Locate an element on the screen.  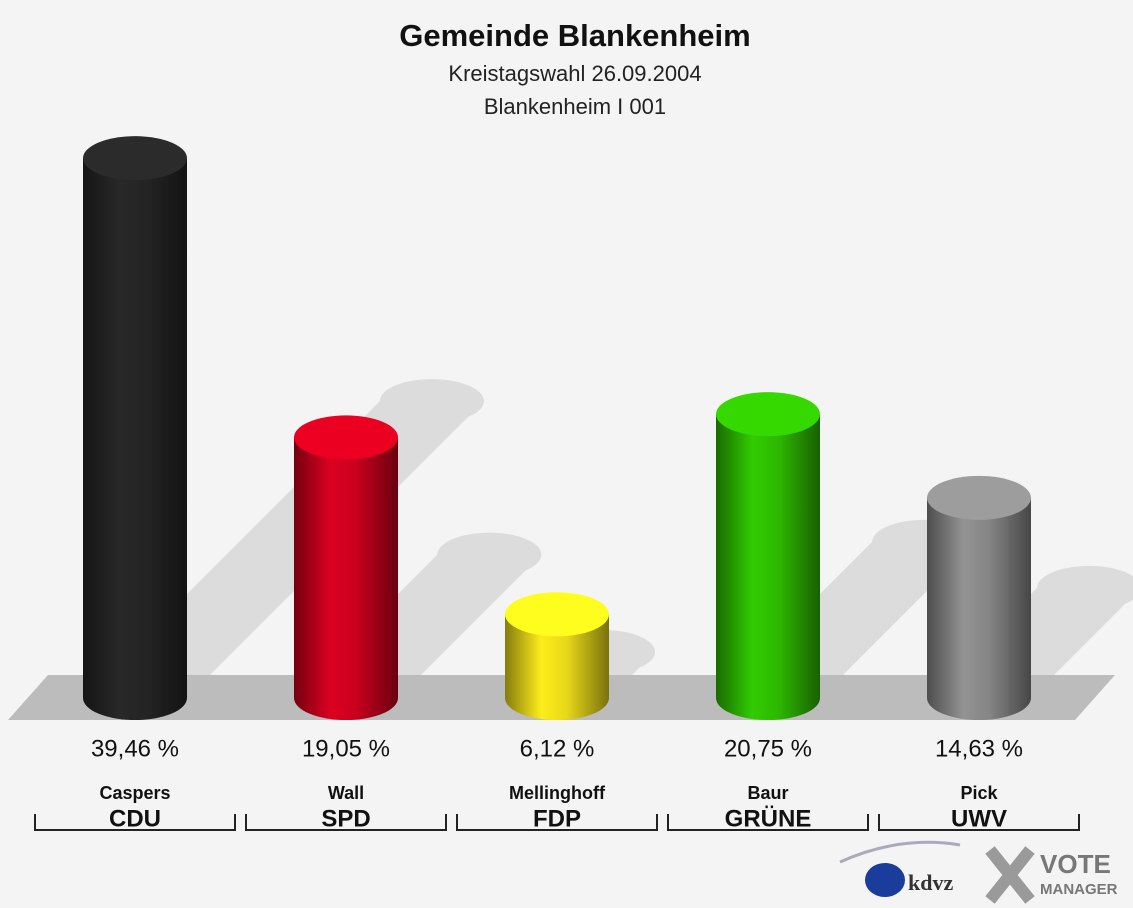
candidate-label: Wall is located at coordinates (346, 793).